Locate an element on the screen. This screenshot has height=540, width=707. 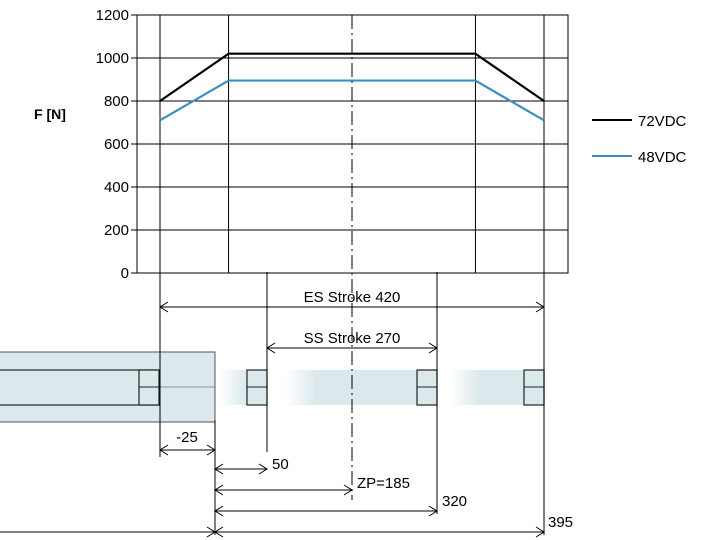
dim-zp-label: ZP=185 is located at coordinates (383, 483).